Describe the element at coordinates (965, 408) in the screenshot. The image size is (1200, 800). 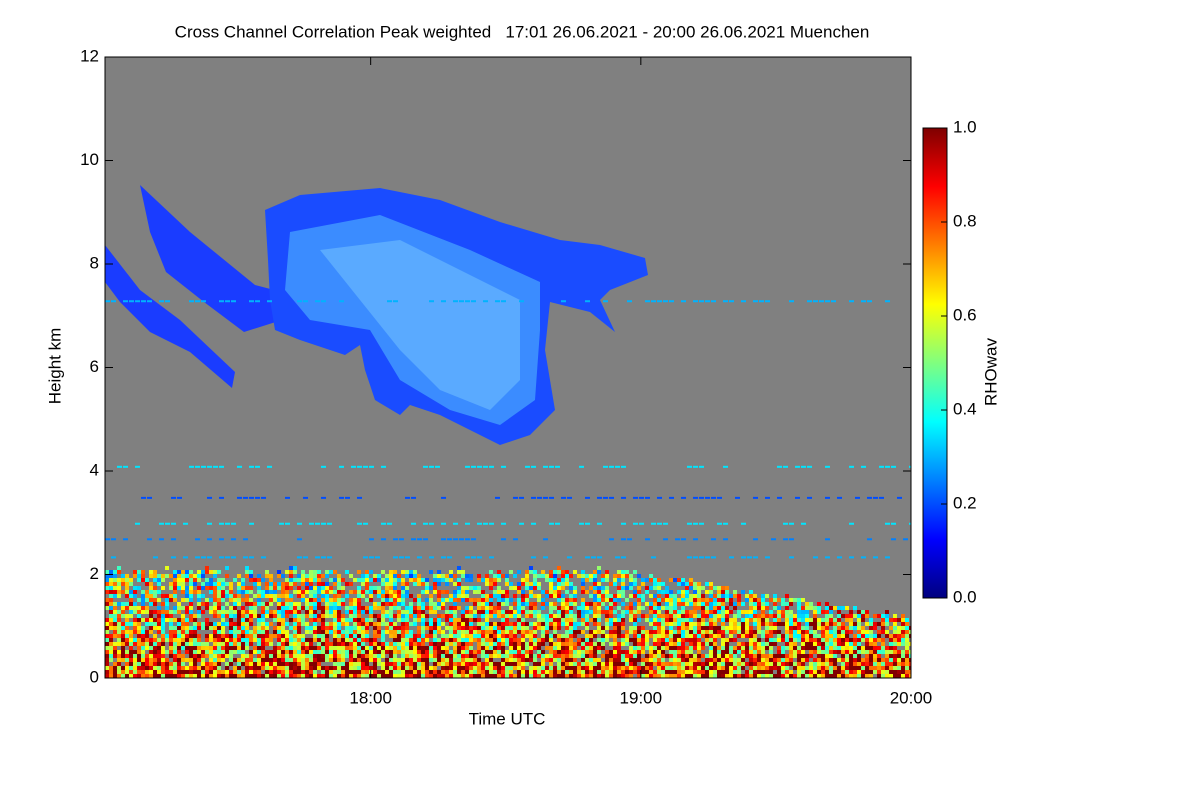
I see `colorbar-tick-label: 0.4` at that location.